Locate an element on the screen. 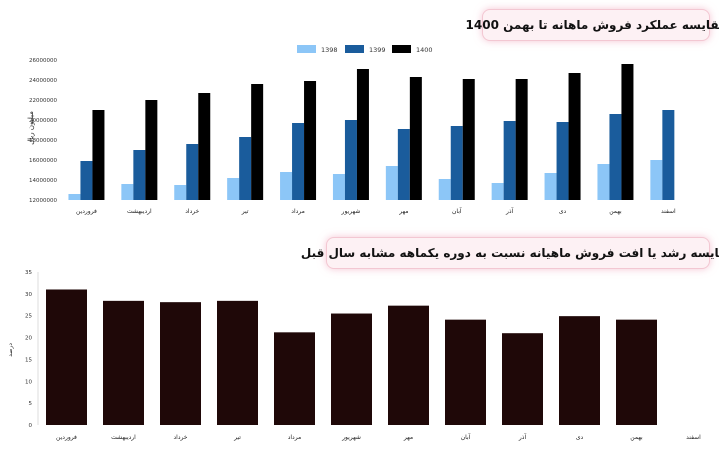 Image resolution: width=719 pixels, height=463 pixels. growth-y-tick-label: 20 is located at coordinates (28, 339).